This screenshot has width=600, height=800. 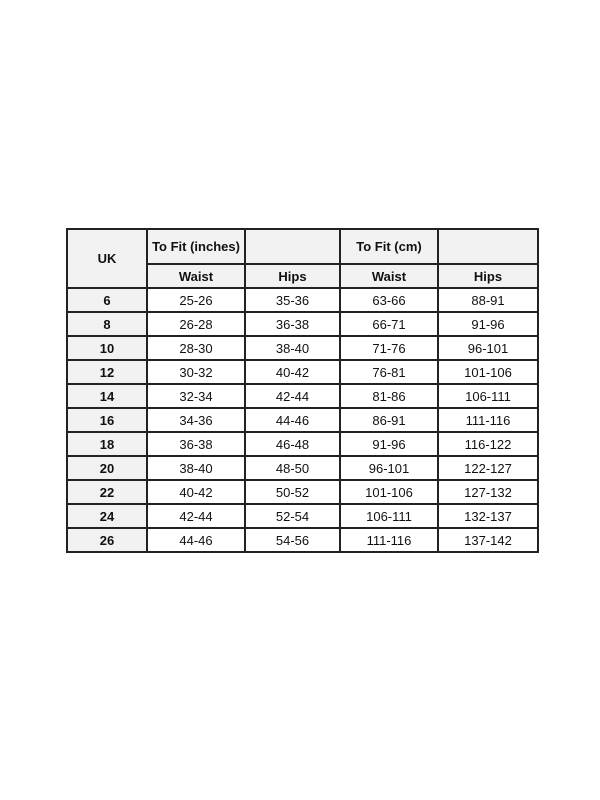 I want to click on uk-size-cell: 24, so click(x=107, y=516).